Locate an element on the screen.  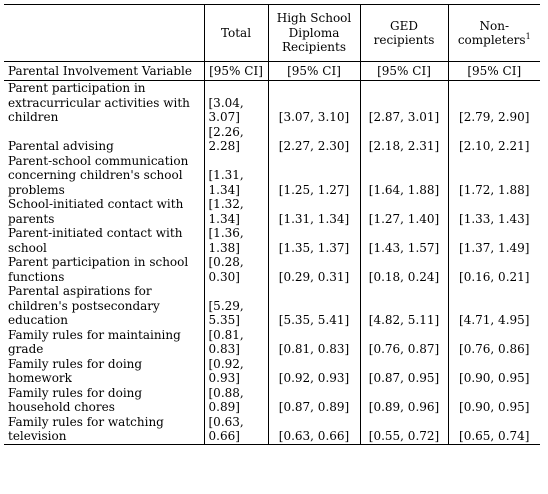
header-ged: GED recipients is located at coordinates (403, 33).